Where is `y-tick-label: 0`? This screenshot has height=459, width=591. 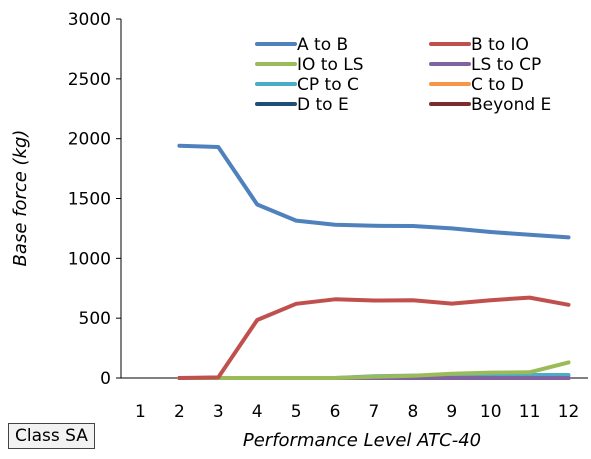
y-tick-label: 0 is located at coordinates (105, 379).